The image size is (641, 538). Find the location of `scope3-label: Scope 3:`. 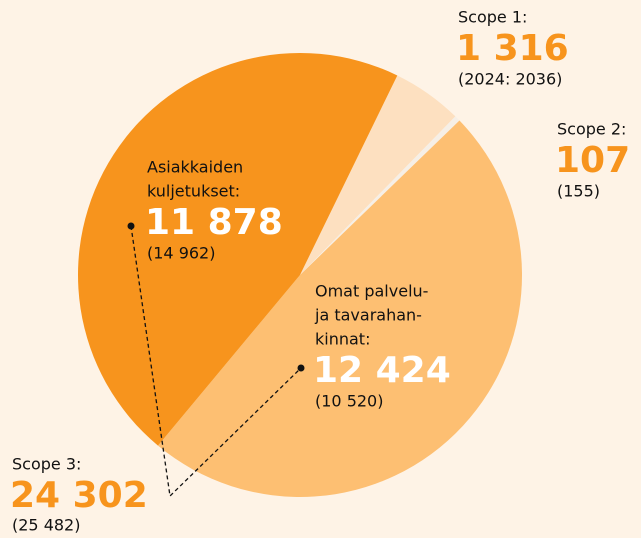

scope3-label: Scope 3: is located at coordinates (46, 464).